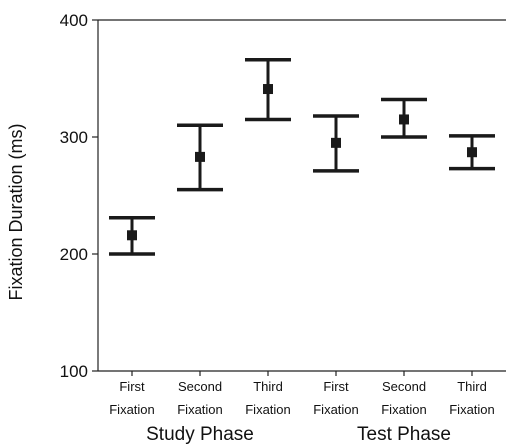 This screenshot has height=444, width=521. Describe the element at coordinates (74, 371) in the screenshot. I see `y-tick-label: 100` at that location.